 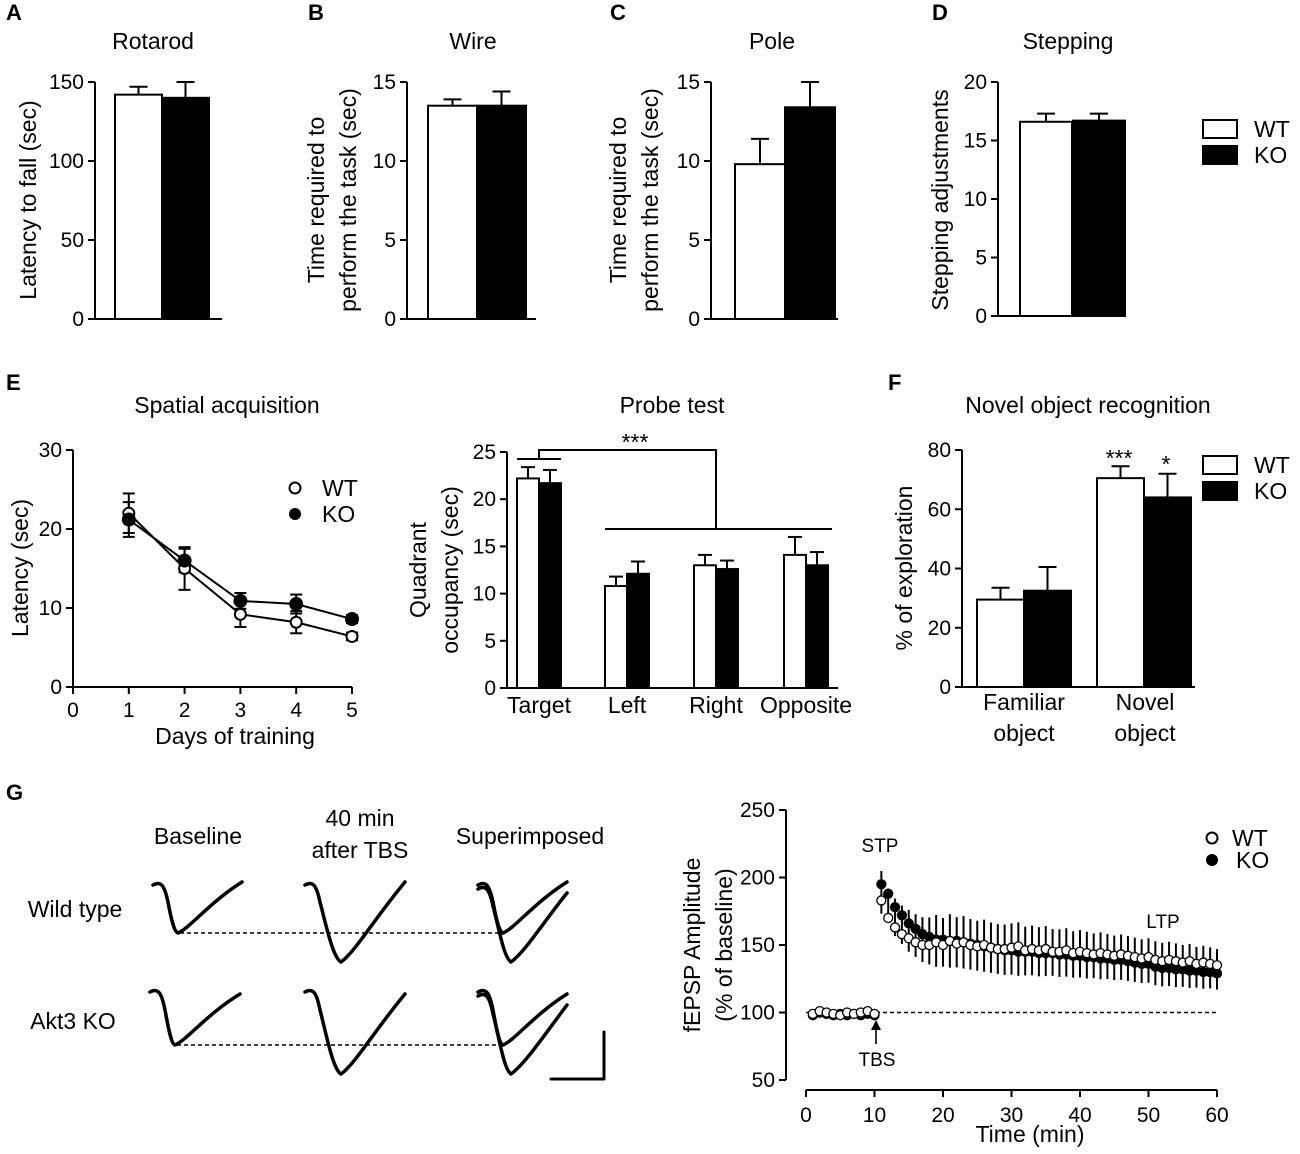 I want to click on ltp-x-tick-label: 40, so click(x=1079, y=1115).